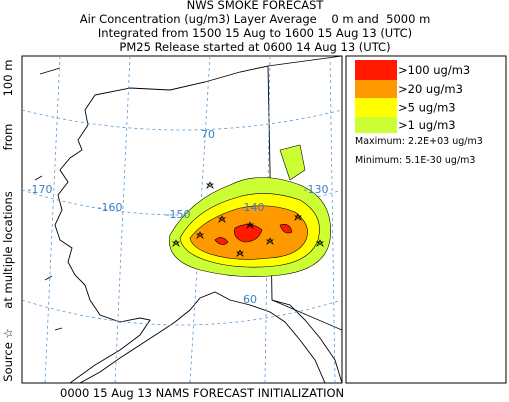  What do you see at coordinates (8, 78) in the screenshot?
I see `side-text: 100 m` at bounding box center [8, 78].